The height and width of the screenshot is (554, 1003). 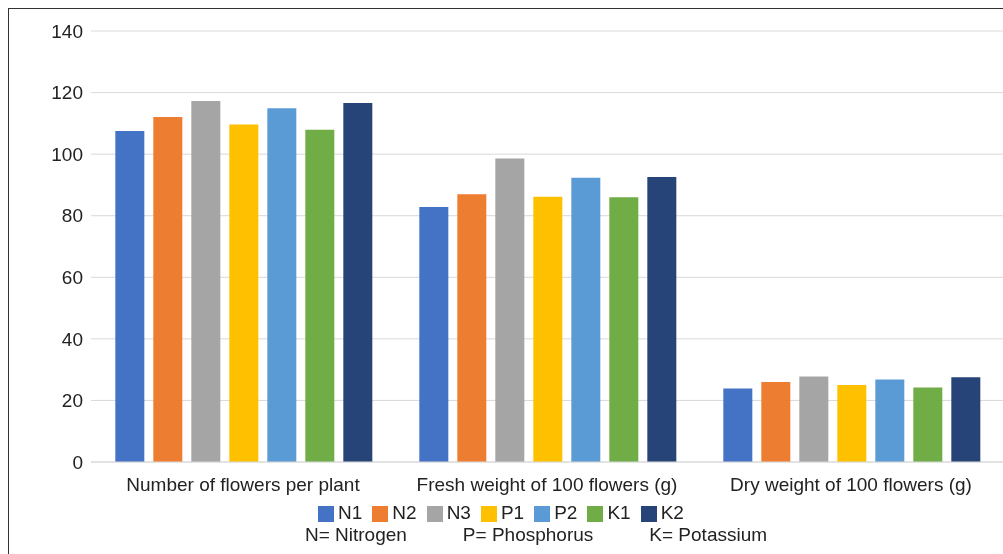 What do you see at coordinates (67, 93) in the screenshot?
I see `y-tick-label: 120` at bounding box center [67, 93].